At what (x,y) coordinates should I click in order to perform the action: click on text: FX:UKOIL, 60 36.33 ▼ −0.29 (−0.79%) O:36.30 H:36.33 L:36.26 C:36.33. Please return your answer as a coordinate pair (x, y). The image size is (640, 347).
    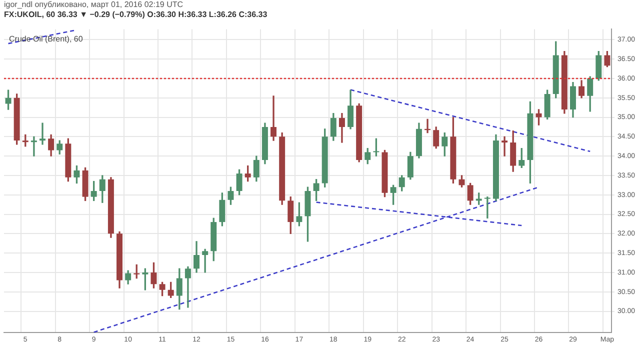
    Looking at the image, I should click on (136, 15).